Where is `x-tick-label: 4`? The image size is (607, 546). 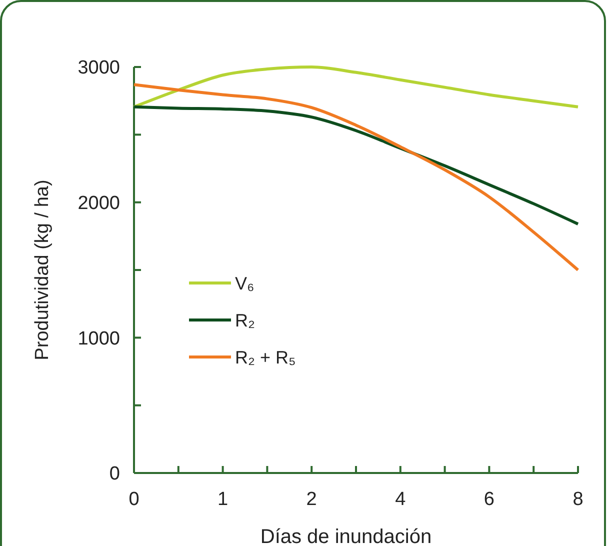 x-tick-label: 4 is located at coordinates (400, 499).